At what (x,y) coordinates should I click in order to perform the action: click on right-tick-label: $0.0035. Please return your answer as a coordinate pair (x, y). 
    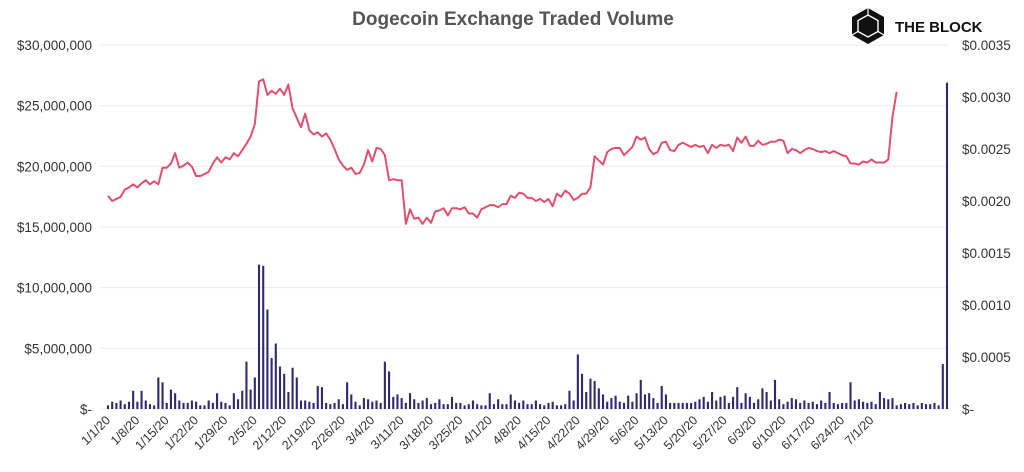
    Looking at the image, I should click on (986, 45).